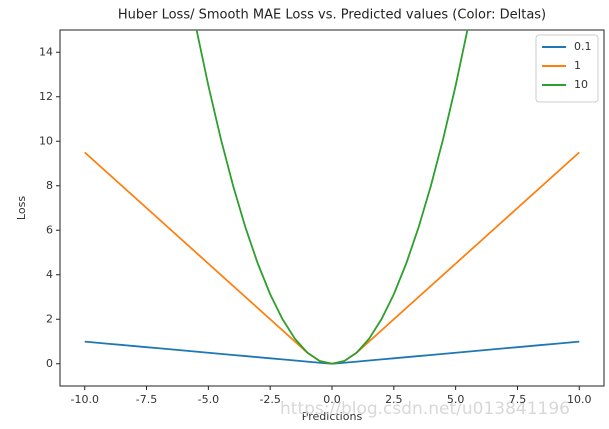 The height and width of the screenshot is (429, 609). What do you see at coordinates (332, 399) in the screenshot?
I see `x-tick-label: 0.0` at bounding box center [332, 399].